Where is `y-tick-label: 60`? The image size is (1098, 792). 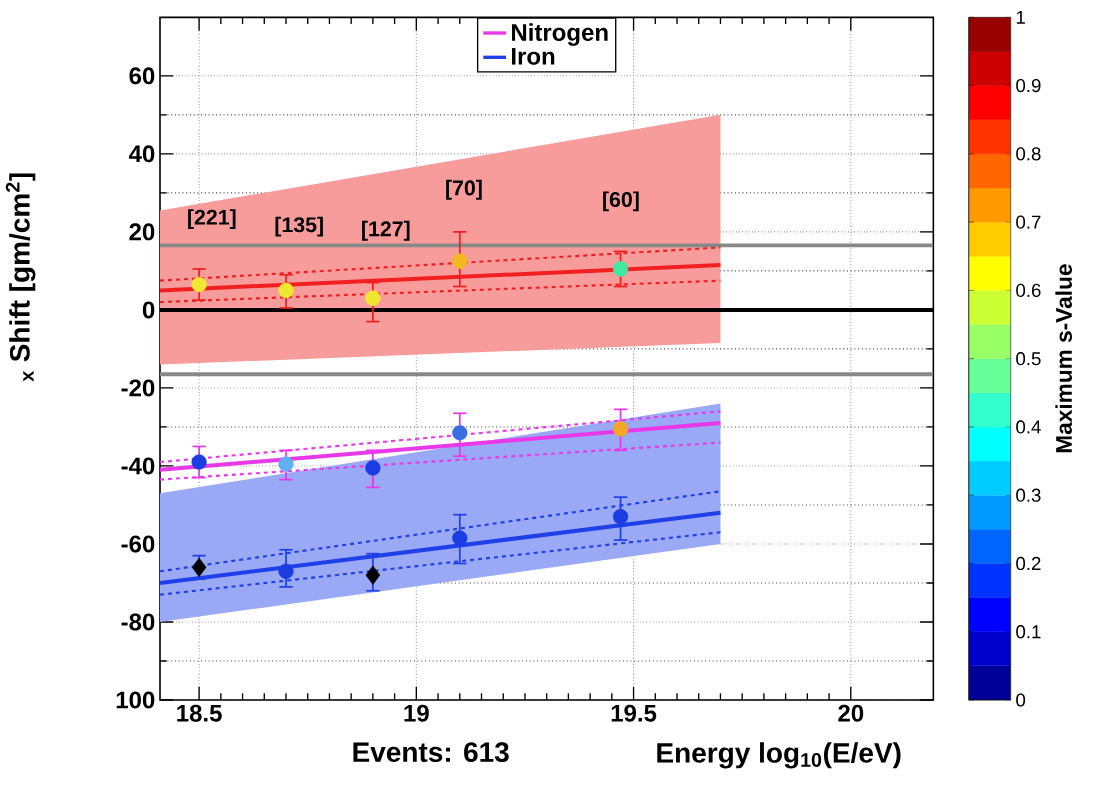 y-tick-label: 60 is located at coordinates (142, 76).